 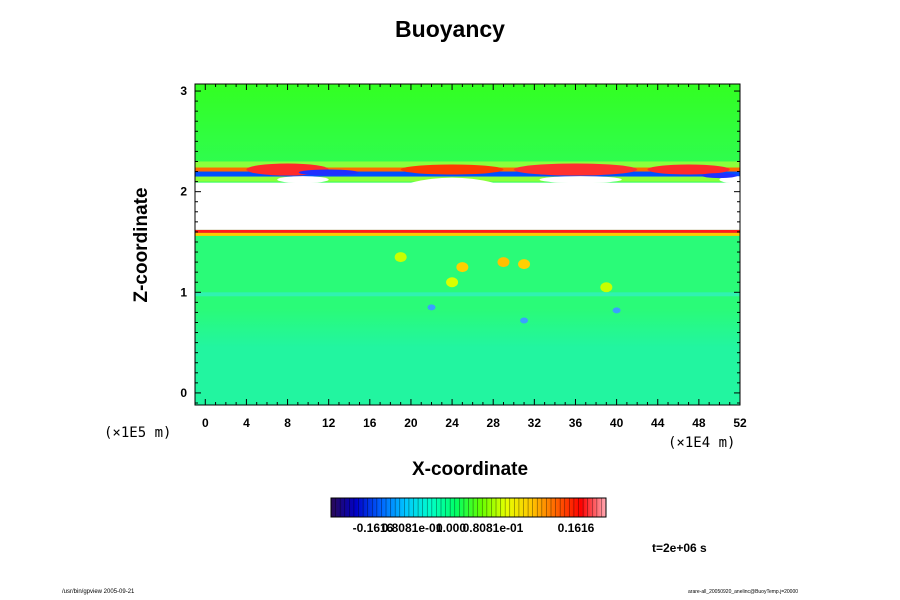 I want to click on x-tick-label: 40, so click(x=617, y=423).